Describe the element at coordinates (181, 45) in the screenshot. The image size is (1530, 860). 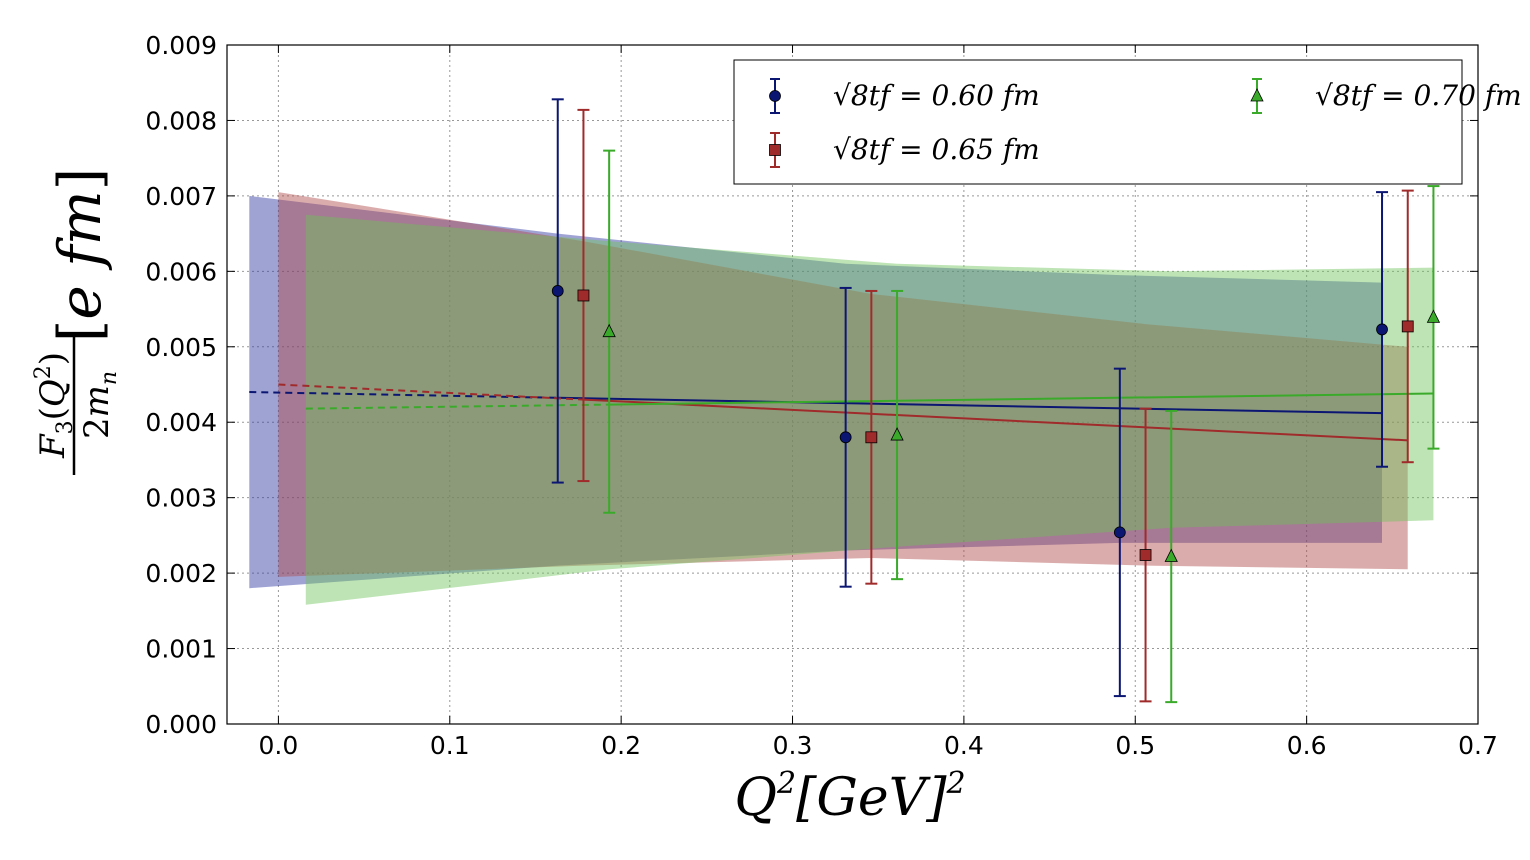
I see `y-tick-label: 0.009` at that location.